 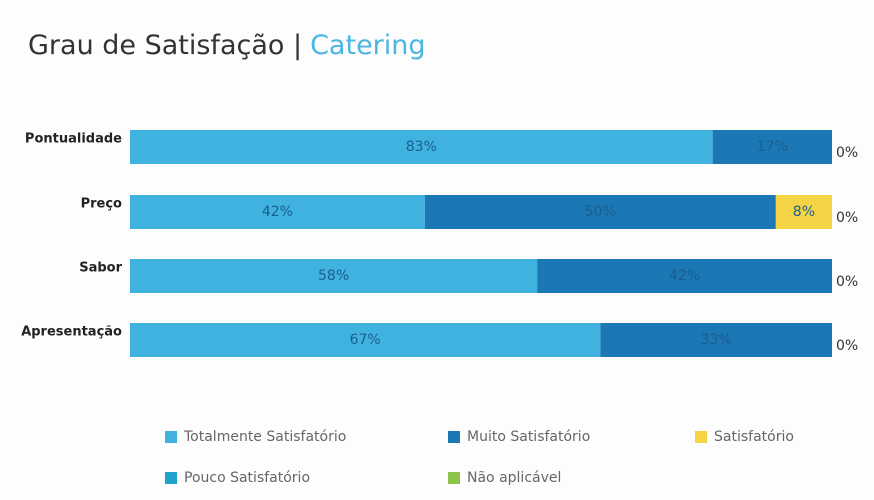 I want to click on data-label: 50%, so click(x=600, y=212).